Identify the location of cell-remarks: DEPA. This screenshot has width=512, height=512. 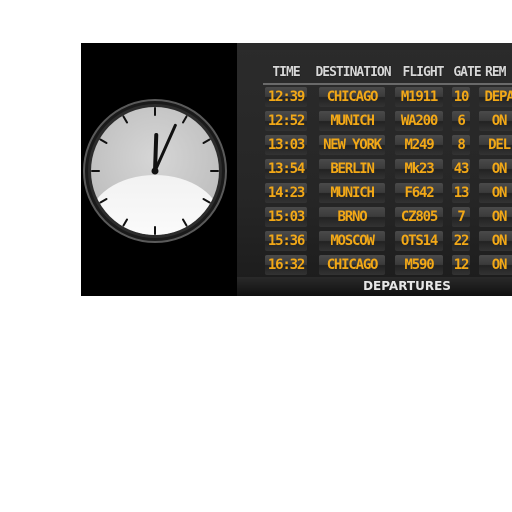
(495, 97).